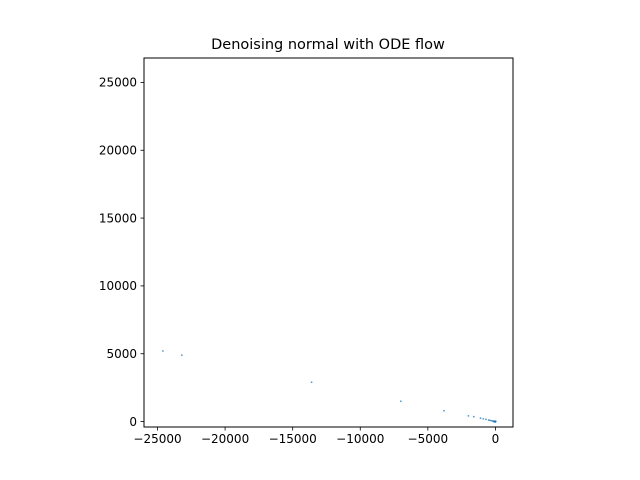 This screenshot has height=480, width=640. What do you see at coordinates (118, 83) in the screenshot?
I see `y-tick-label: 25000` at bounding box center [118, 83].